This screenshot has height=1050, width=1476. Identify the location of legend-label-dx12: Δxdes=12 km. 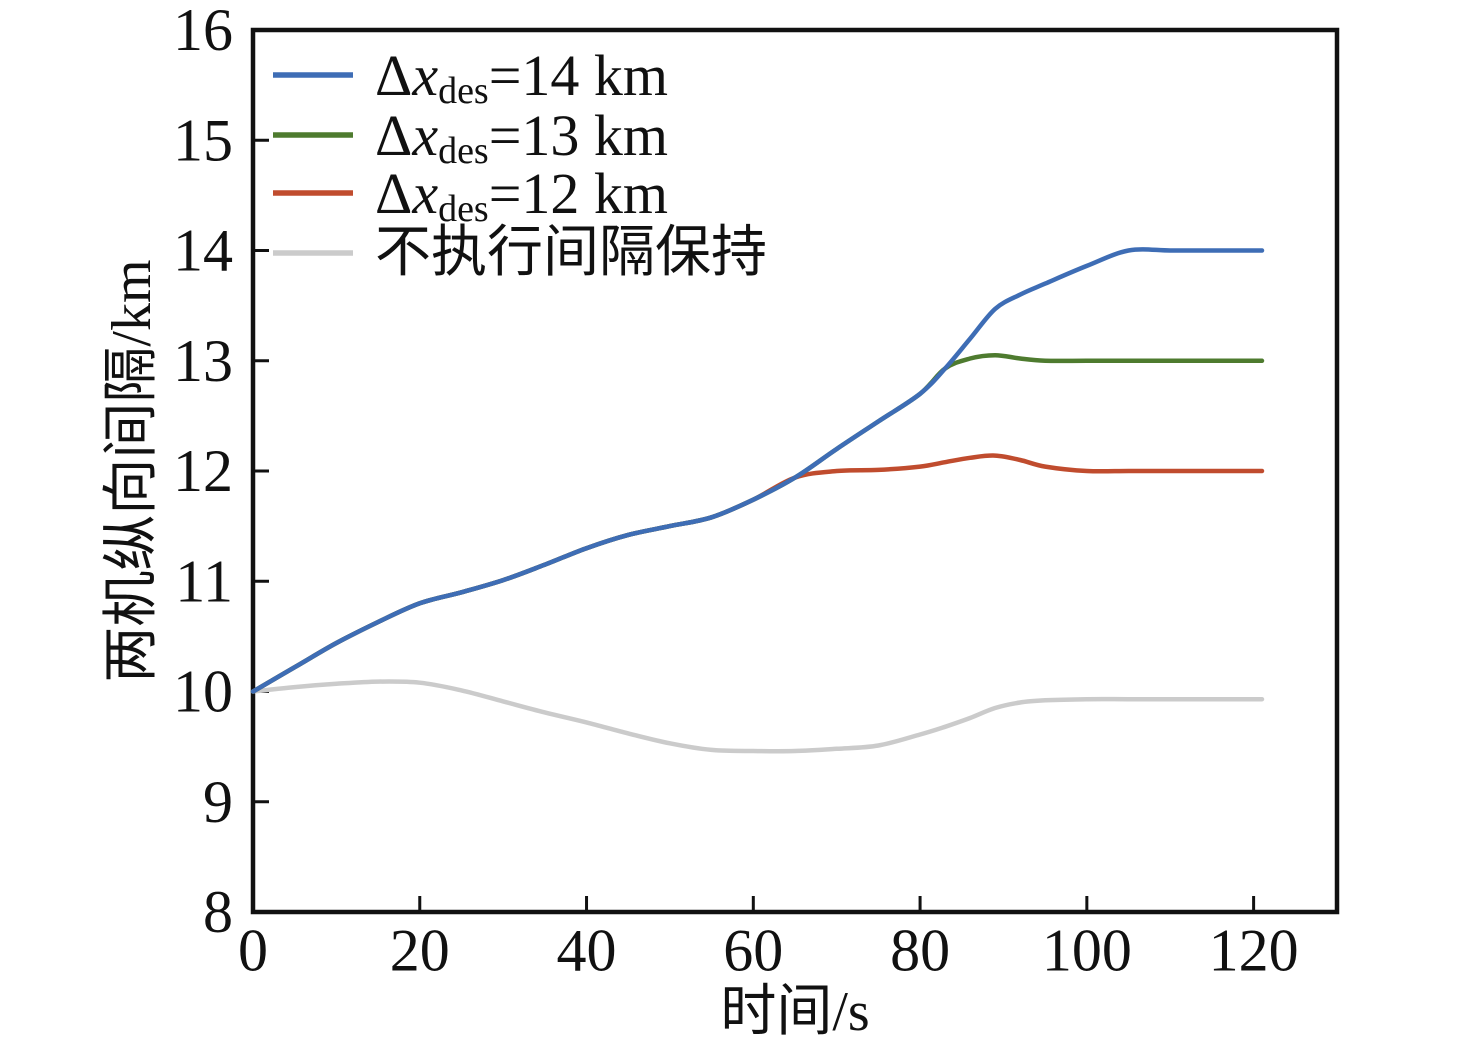
(521, 196).